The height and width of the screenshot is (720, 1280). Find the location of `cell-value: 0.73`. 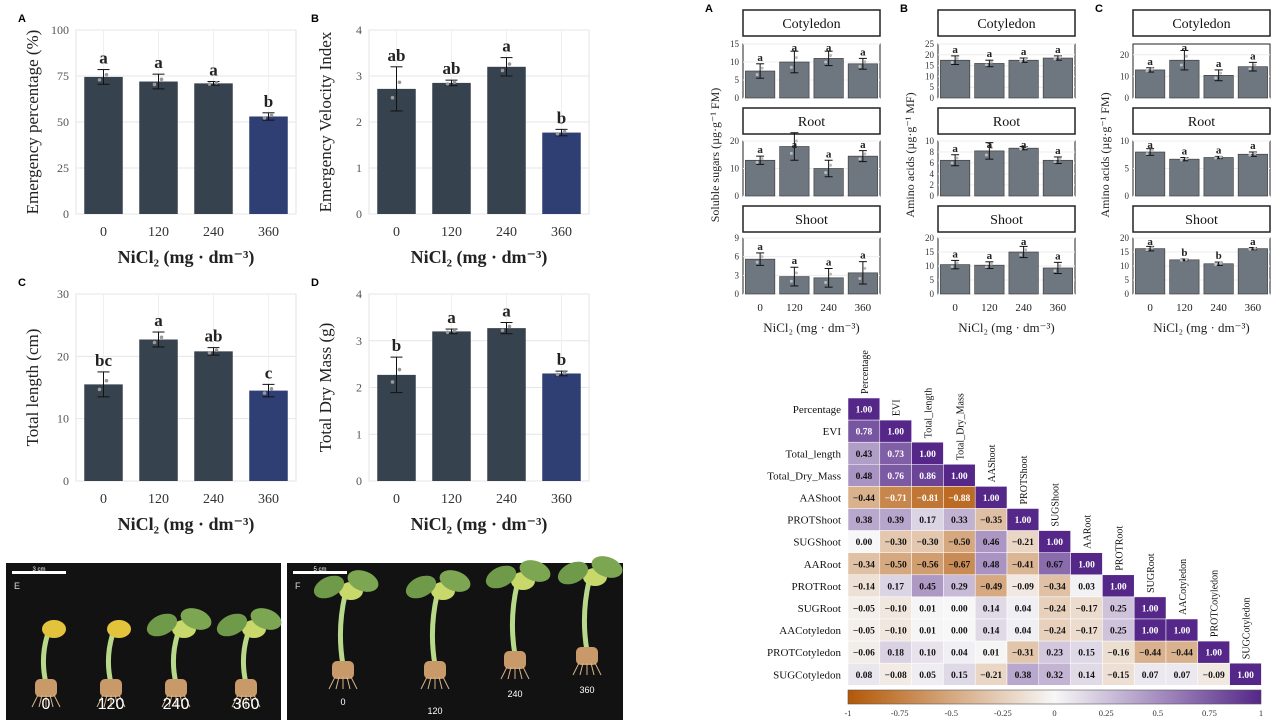

cell-value: 0.73 is located at coordinates (895, 455).